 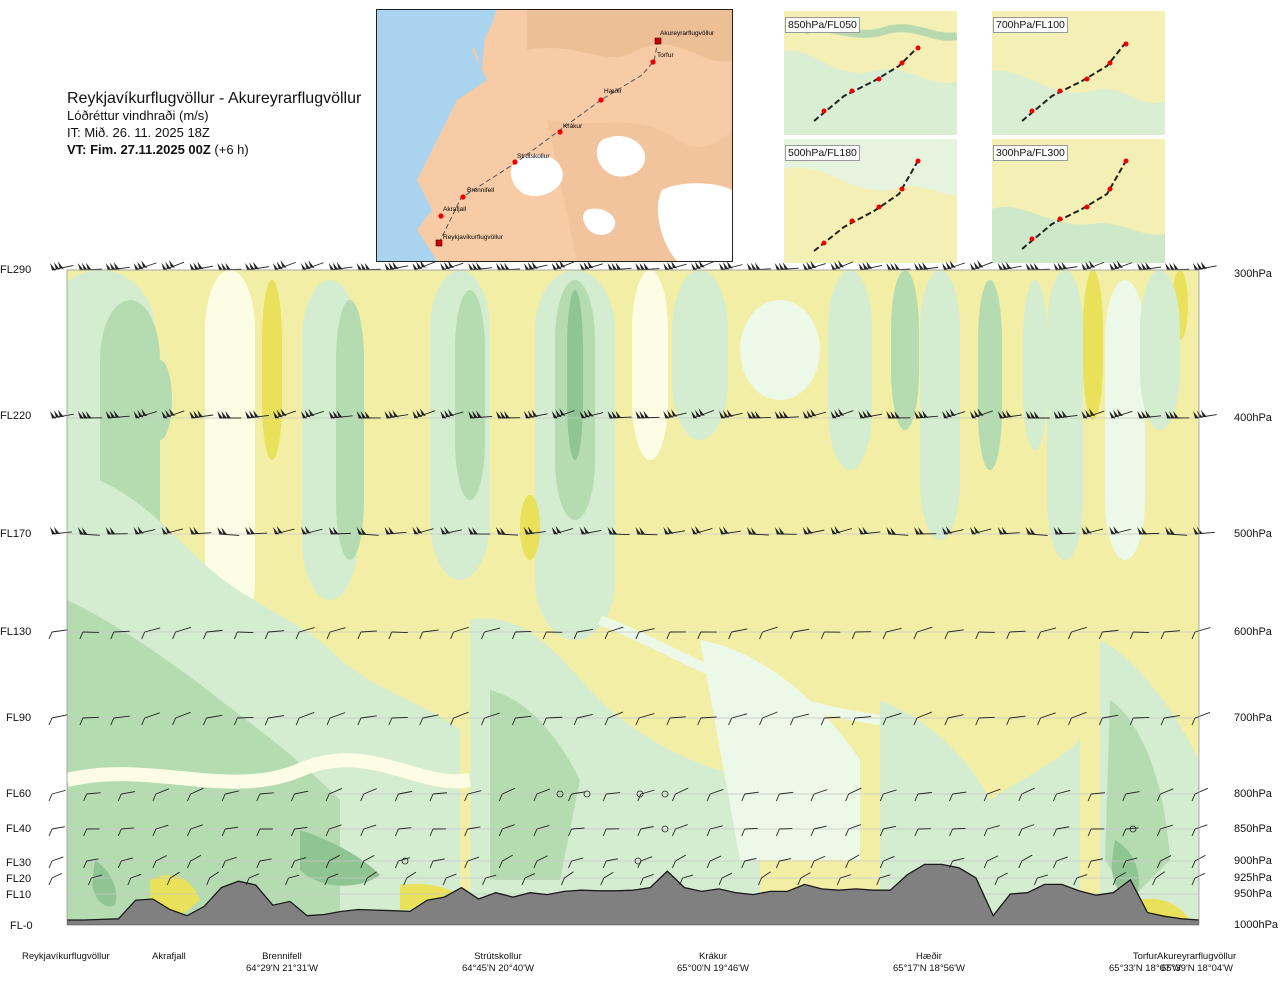 I want to click on field-region, so click(x=175, y=900).